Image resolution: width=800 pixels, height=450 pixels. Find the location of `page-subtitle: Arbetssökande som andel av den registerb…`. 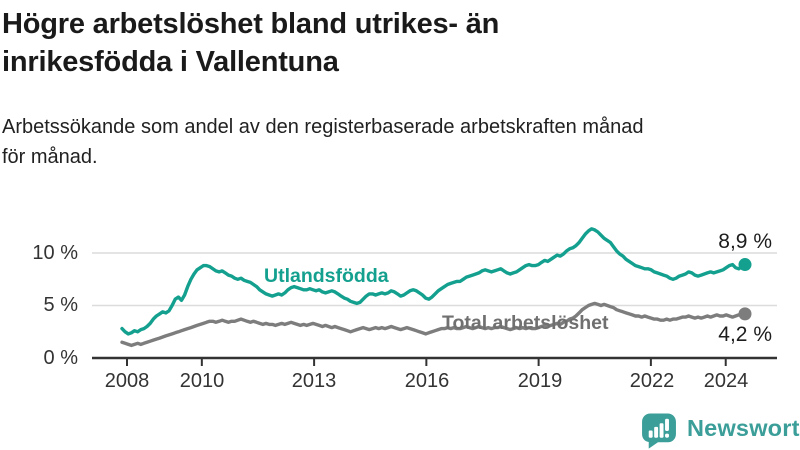

page-subtitle: Arbetssökande som andel av den registerb… is located at coordinates (323, 142).